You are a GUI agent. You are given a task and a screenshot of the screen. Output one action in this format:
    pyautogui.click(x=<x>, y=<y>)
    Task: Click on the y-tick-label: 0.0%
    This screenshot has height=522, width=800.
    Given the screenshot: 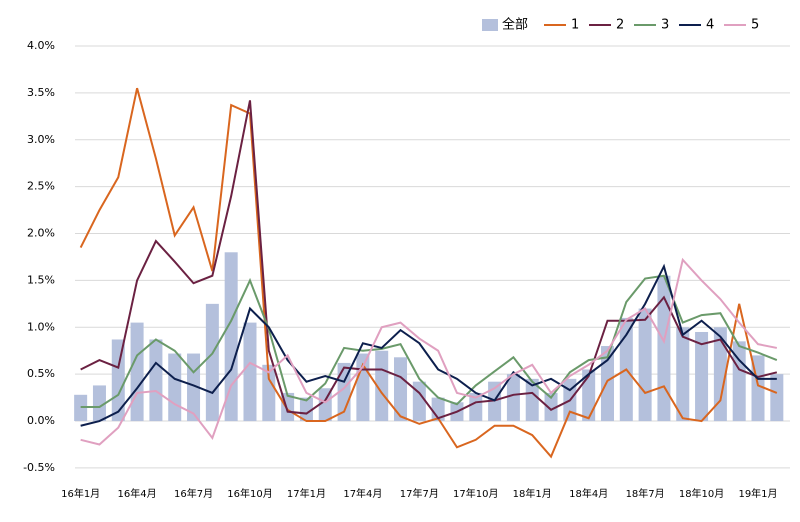 What is the action you would take?
    pyautogui.click(x=41, y=420)
    